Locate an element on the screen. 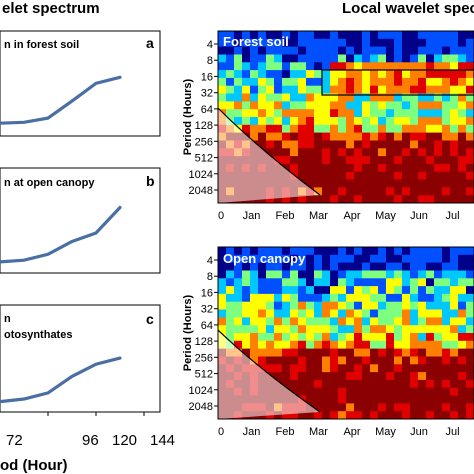 The width and height of the screenshot is (474, 474). global-x-axis: 72 96 120 144 od (Hour) is located at coordinates (87, 443).